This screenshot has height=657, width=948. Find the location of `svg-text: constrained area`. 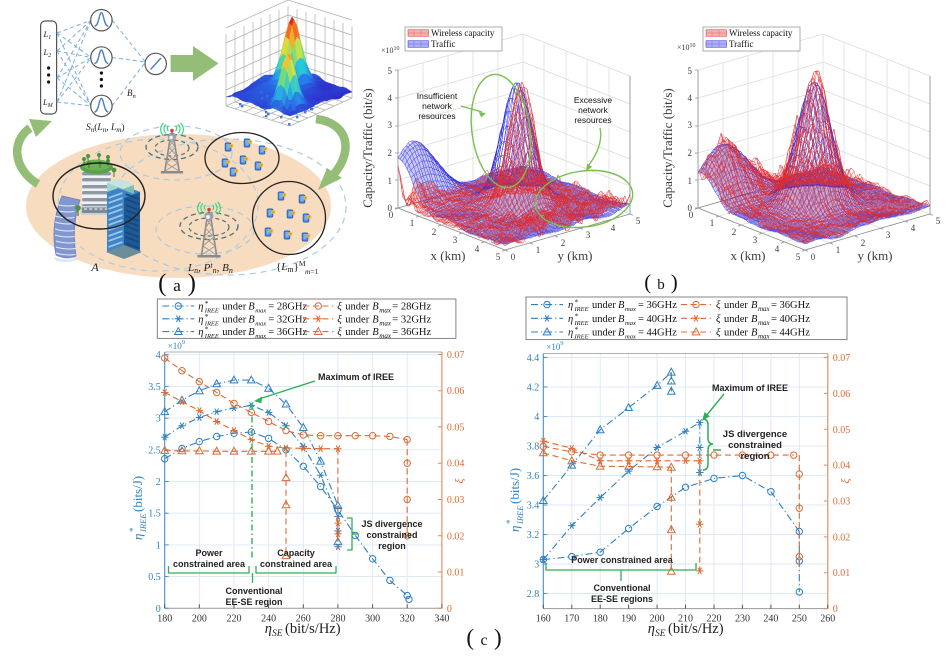

svg-text: constrained area is located at coordinates (296, 564).